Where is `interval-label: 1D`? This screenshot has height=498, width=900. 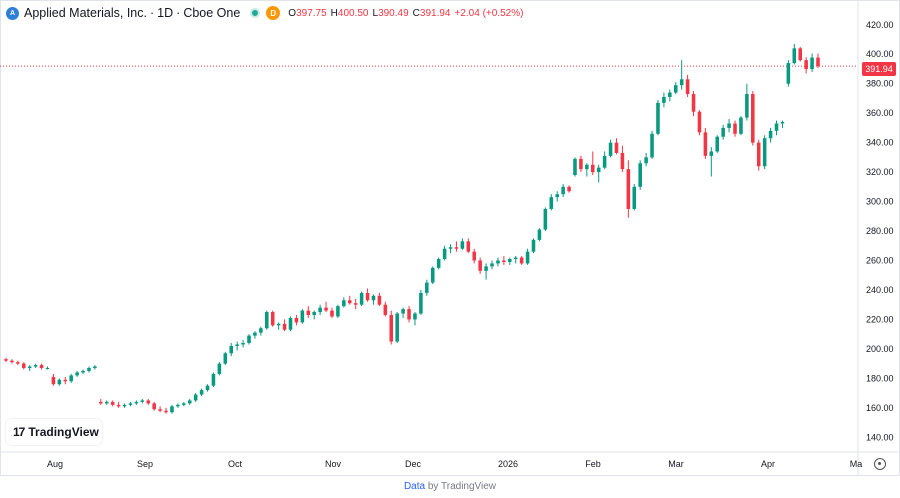
interval-label: 1D is located at coordinates (165, 13).